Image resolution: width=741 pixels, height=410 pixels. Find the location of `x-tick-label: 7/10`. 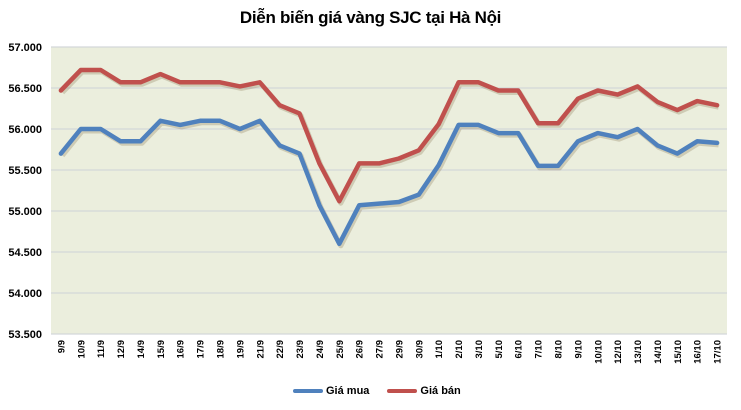

x-tick-label: 7/10 is located at coordinates (539, 349).